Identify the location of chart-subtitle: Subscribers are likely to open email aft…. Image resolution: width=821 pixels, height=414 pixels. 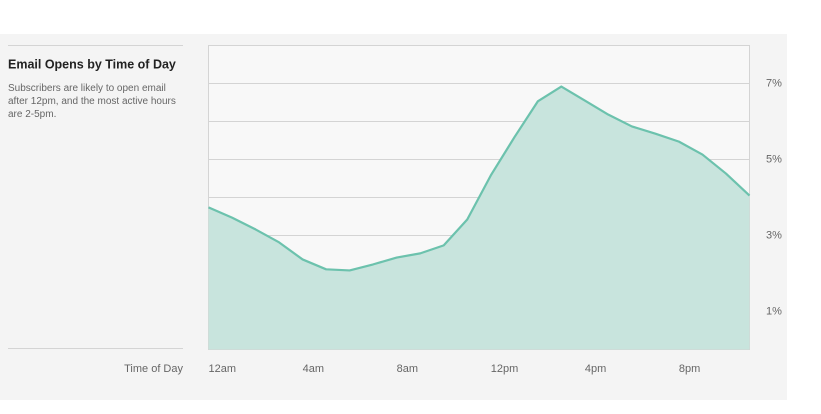
(92, 101).